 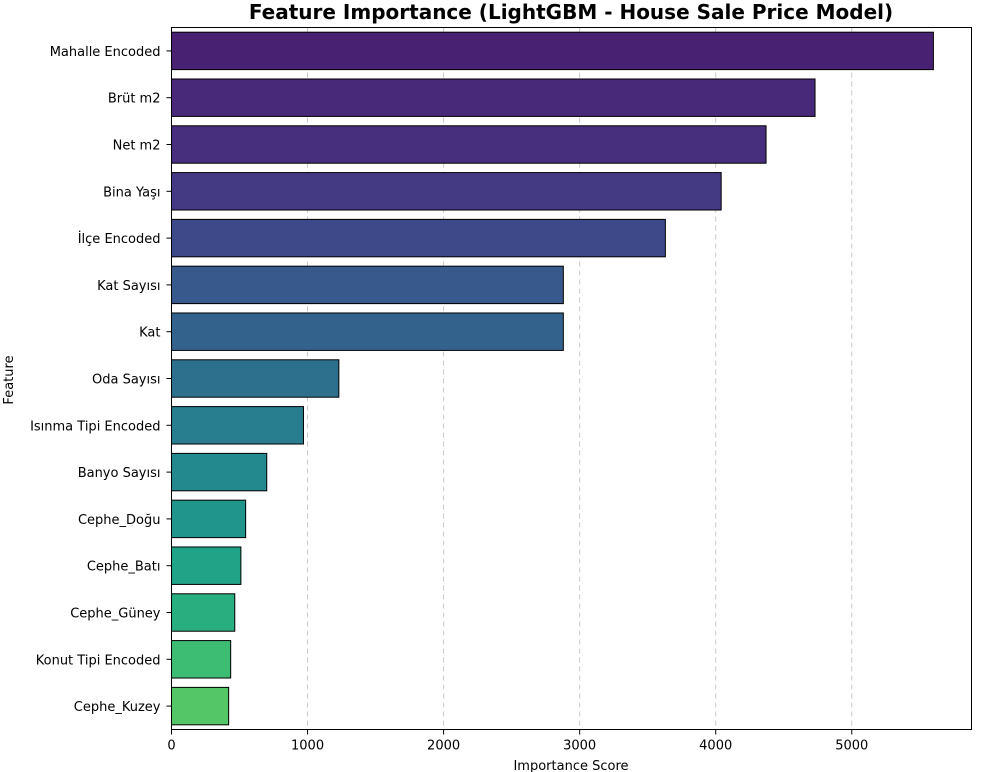 What do you see at coordinates (149, 333) in the screenshot?
I see `y-tick-label-6: Kat` at bounding box center [149, 333].